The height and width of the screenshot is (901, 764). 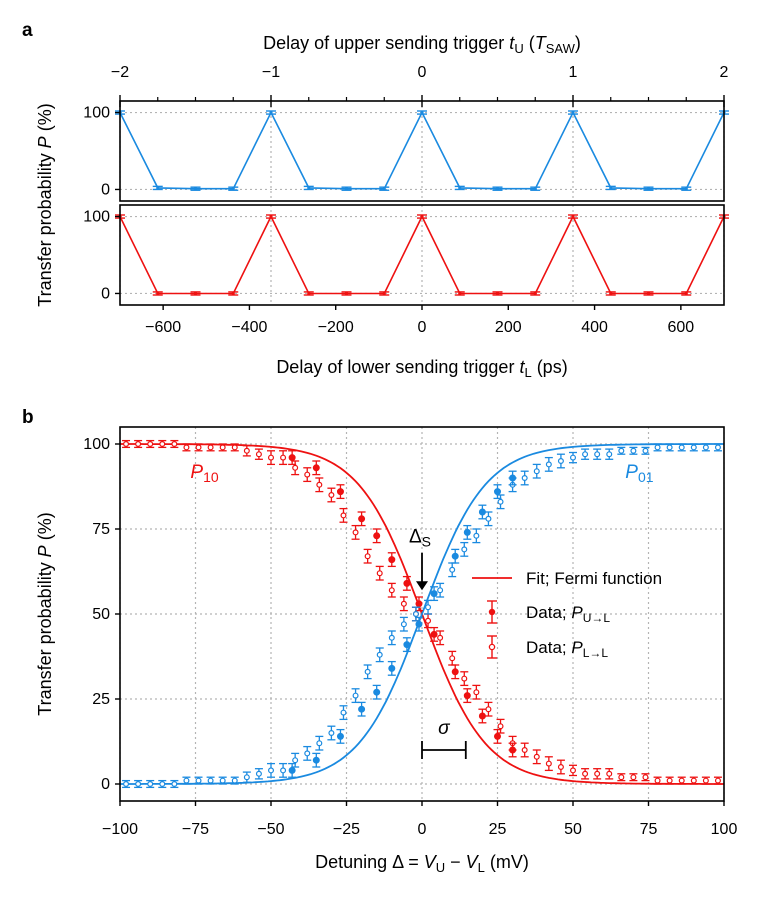 I want to click on sigma-width-bar, so click(x=444, y=750).